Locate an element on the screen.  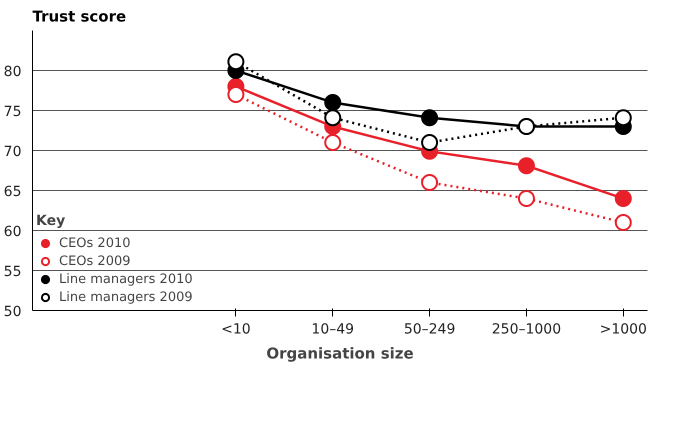
legend-label: CEOs 2009 is located at coordinates (95, 261).